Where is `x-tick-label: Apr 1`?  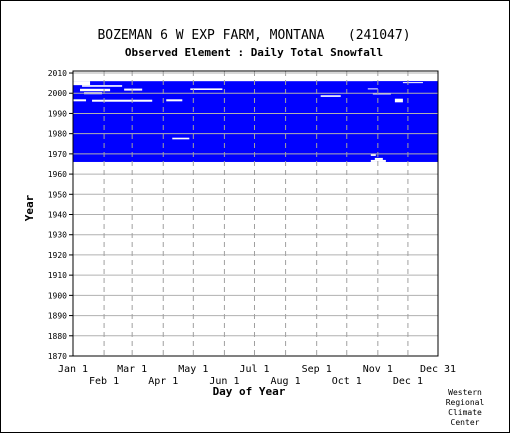 x-tick-label: Apr 1 is located at coordinates (163, 381).